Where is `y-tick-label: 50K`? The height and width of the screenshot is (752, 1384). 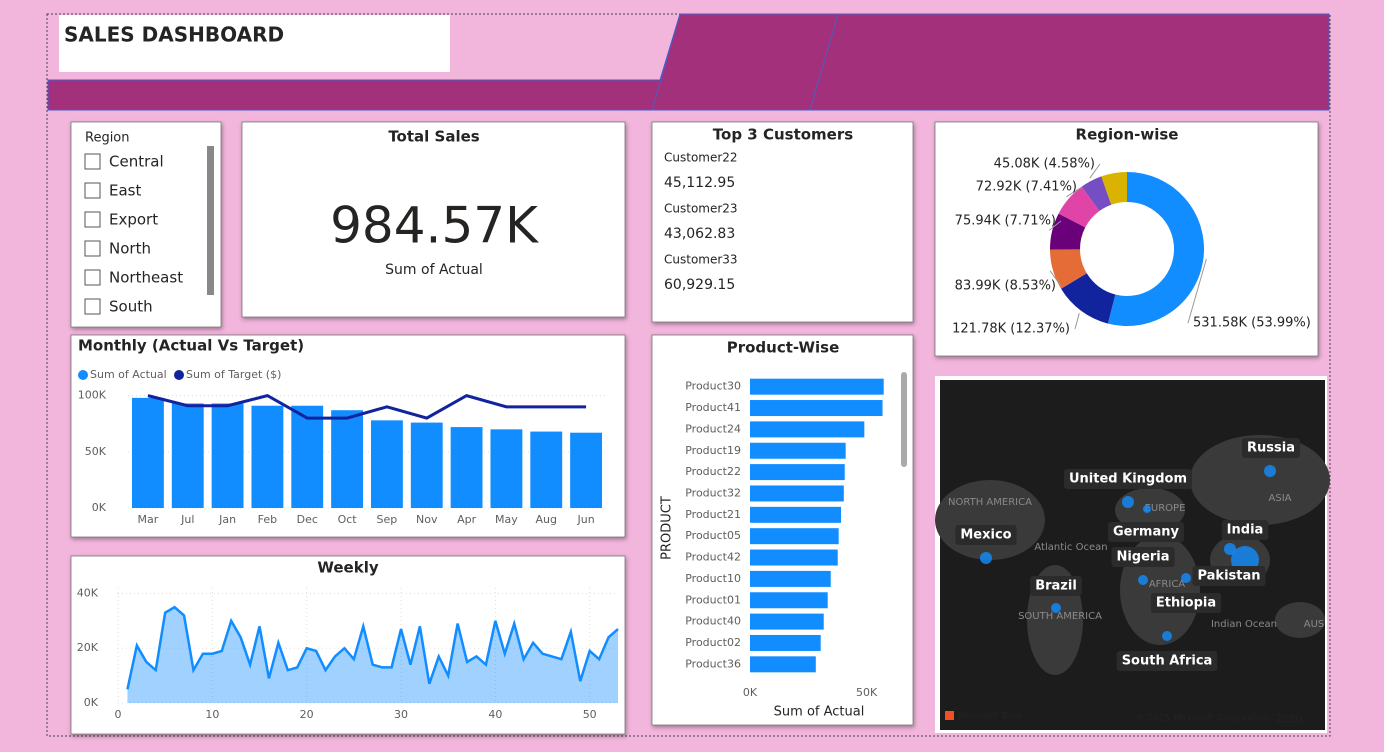
y-tick-label: 50K is located at coordinates (96, 451).